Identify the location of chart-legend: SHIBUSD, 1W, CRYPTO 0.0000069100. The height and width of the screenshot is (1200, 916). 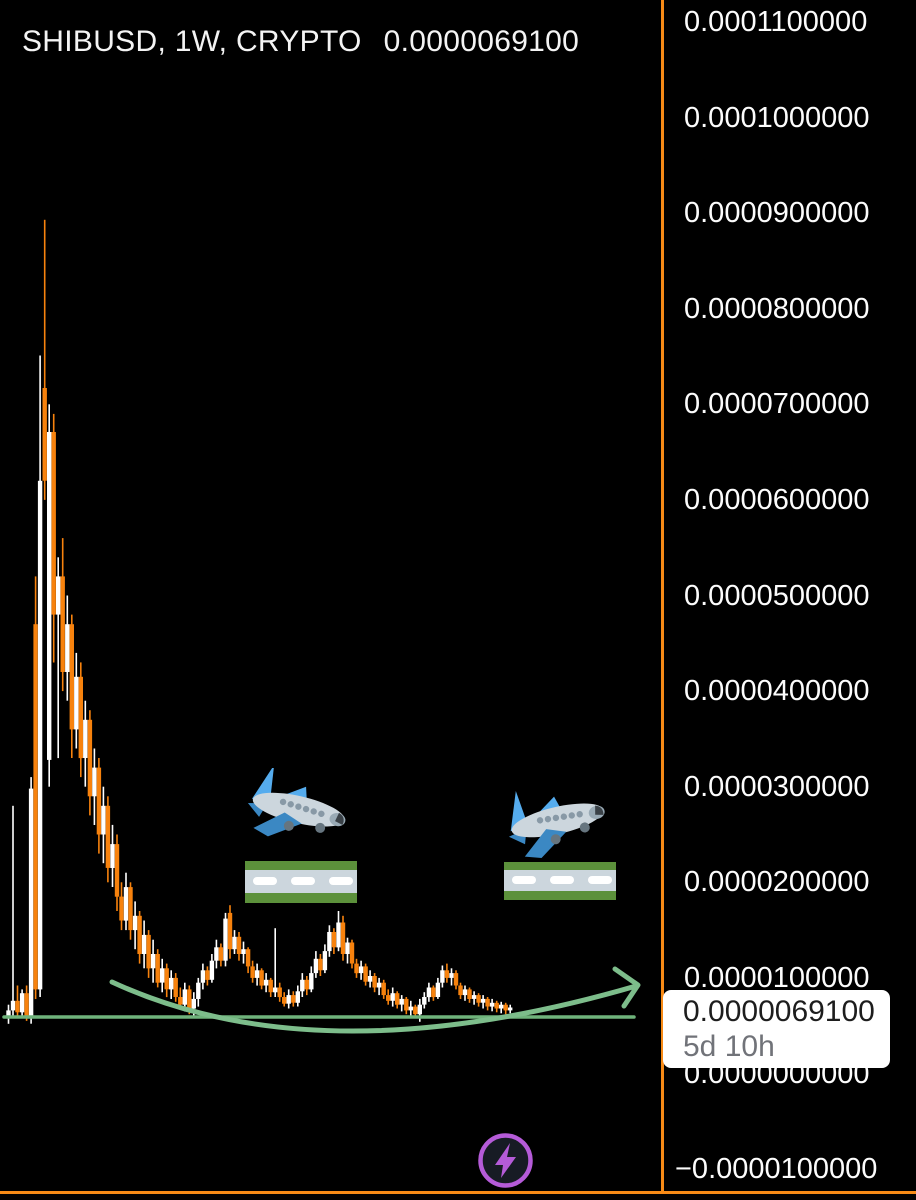
(300, 42).